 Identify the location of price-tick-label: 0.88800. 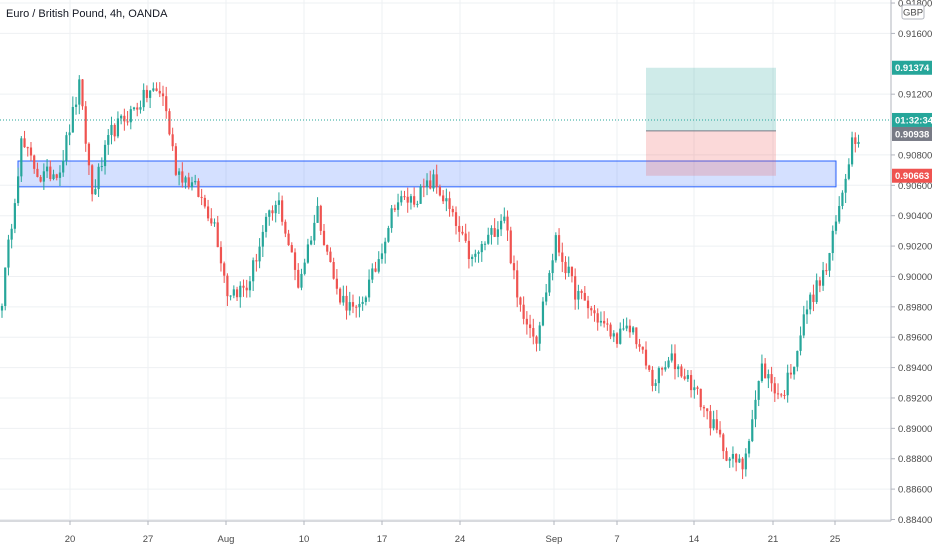
(915, 459).